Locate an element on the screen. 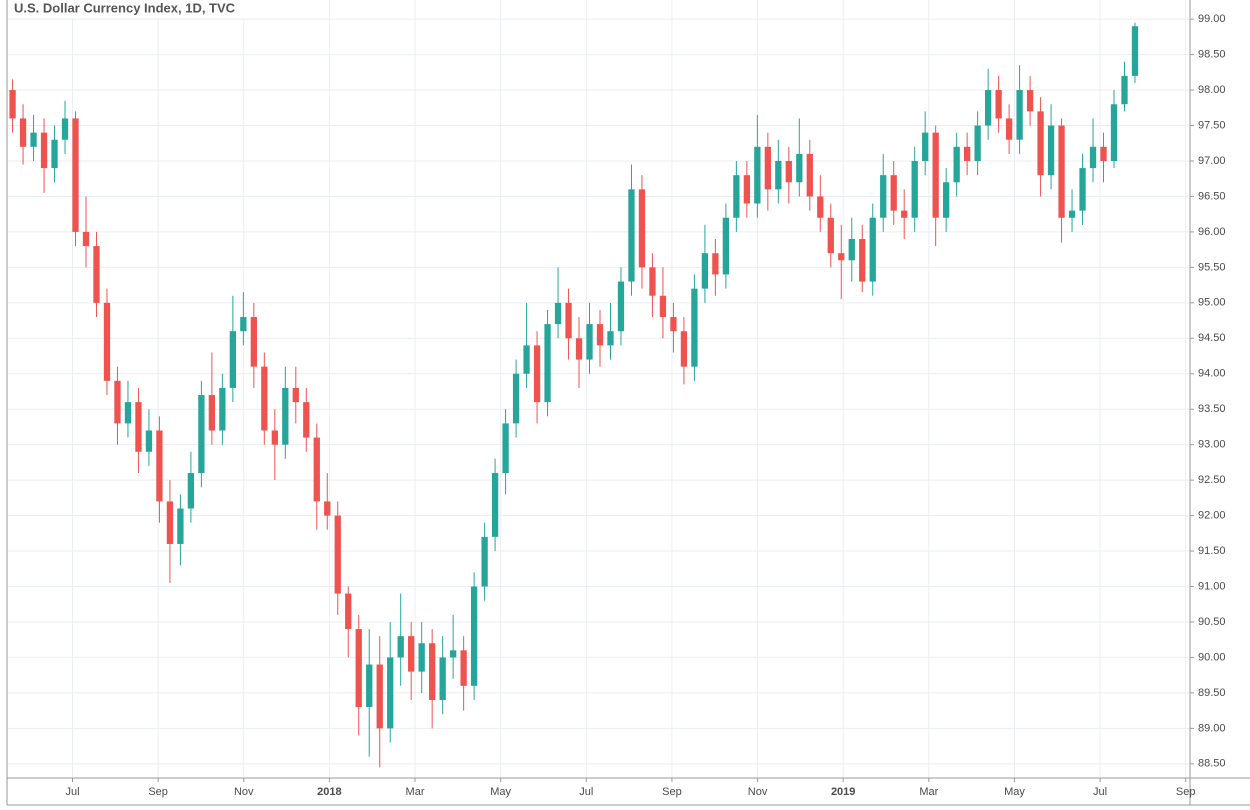  y-tick-label: 89.00 is located at coordinates (1212, 728).